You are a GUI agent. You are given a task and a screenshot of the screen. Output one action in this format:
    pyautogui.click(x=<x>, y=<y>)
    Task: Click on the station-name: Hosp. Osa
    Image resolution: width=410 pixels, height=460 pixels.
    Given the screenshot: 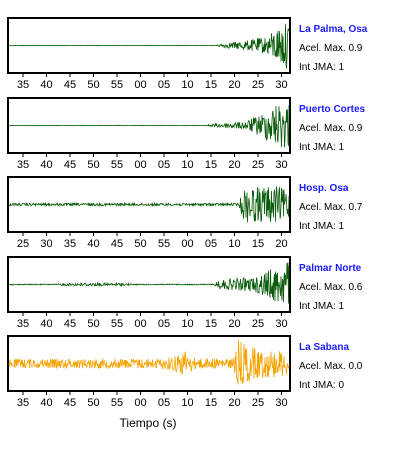 What is the action you would take?
    pyautogui.click(x=324, y=188)
    